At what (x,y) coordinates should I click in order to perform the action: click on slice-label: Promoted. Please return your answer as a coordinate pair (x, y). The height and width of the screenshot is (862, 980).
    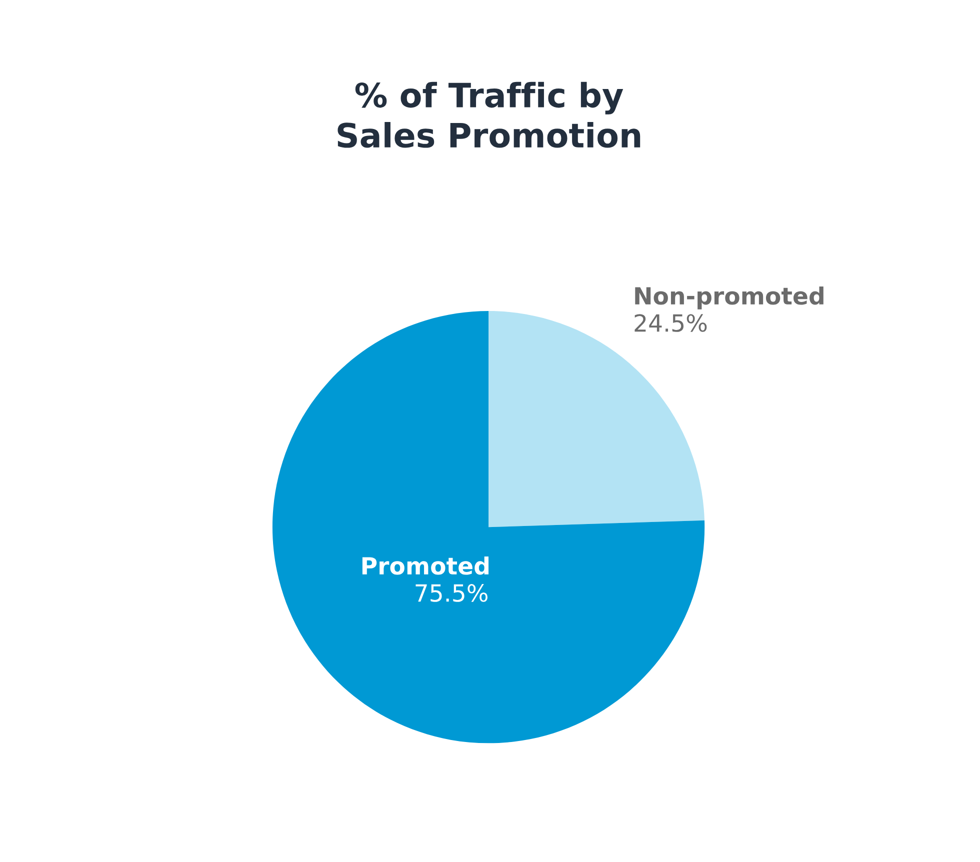
    Looking at the image, I should click on (425, 565).